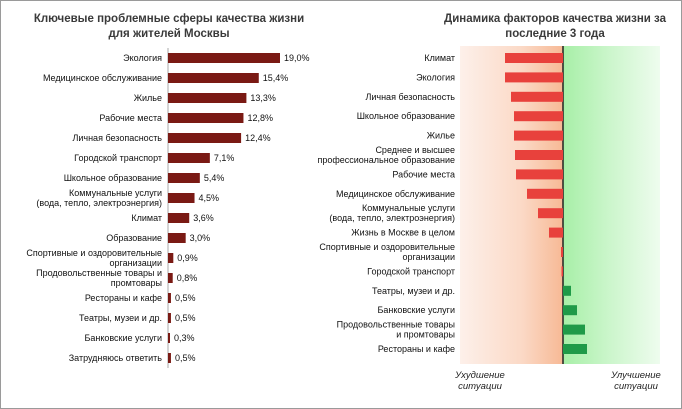  Describe the element at coordinates (387, 247) in the screenshot. I see `right-category-label-10-line1: Спортивные и оздоровительные` at that location.